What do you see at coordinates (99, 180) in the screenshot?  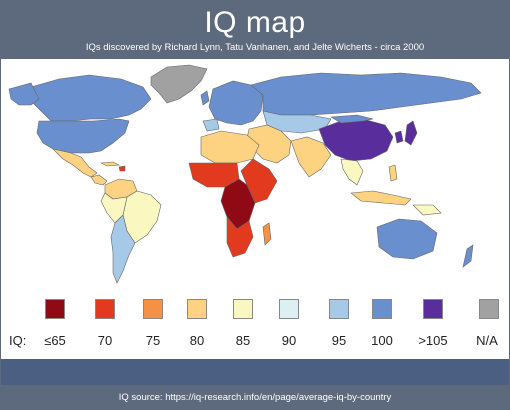 I see `region-central-america` at bounding box center [99, 180].